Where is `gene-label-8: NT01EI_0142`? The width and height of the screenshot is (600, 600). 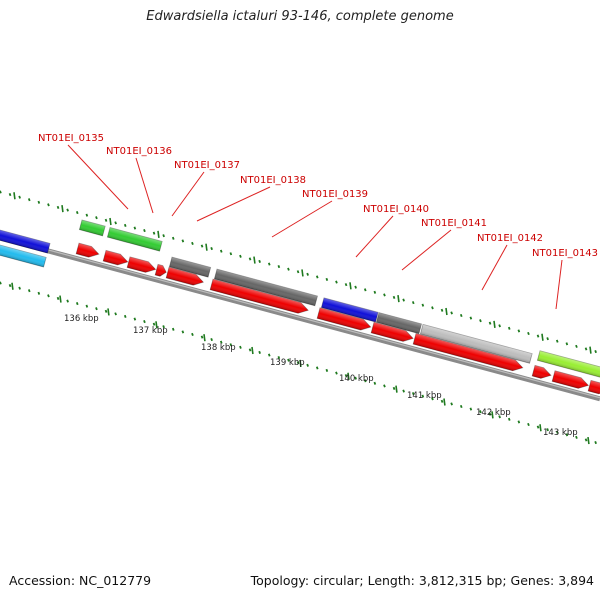
gene-label-8: NT01EI_0142 is located at coordinates (510, 238).